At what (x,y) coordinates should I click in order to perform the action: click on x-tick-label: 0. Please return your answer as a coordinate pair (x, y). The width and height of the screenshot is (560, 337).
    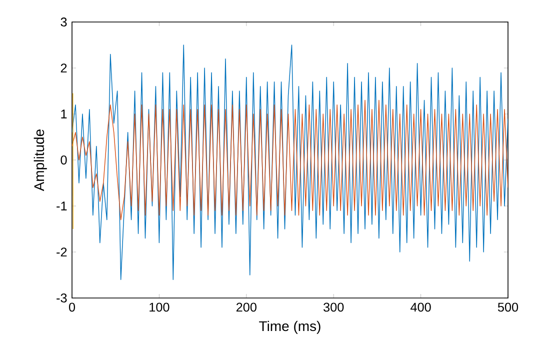
    Looking at the image, I should click on (72, 307).